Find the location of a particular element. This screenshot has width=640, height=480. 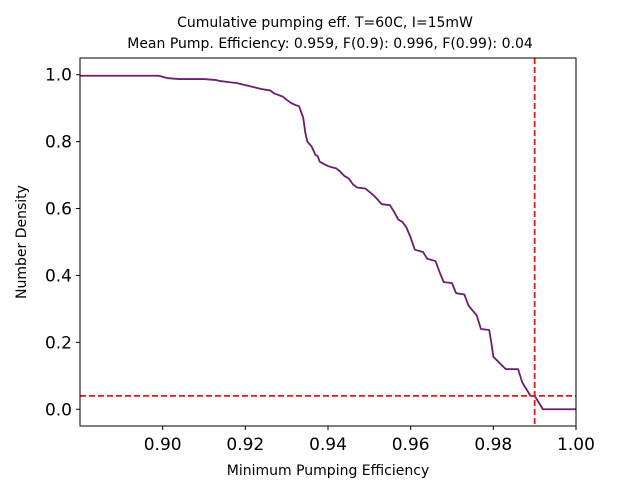

y-tick-label: 0.4 is located at coordinates (58, 276).